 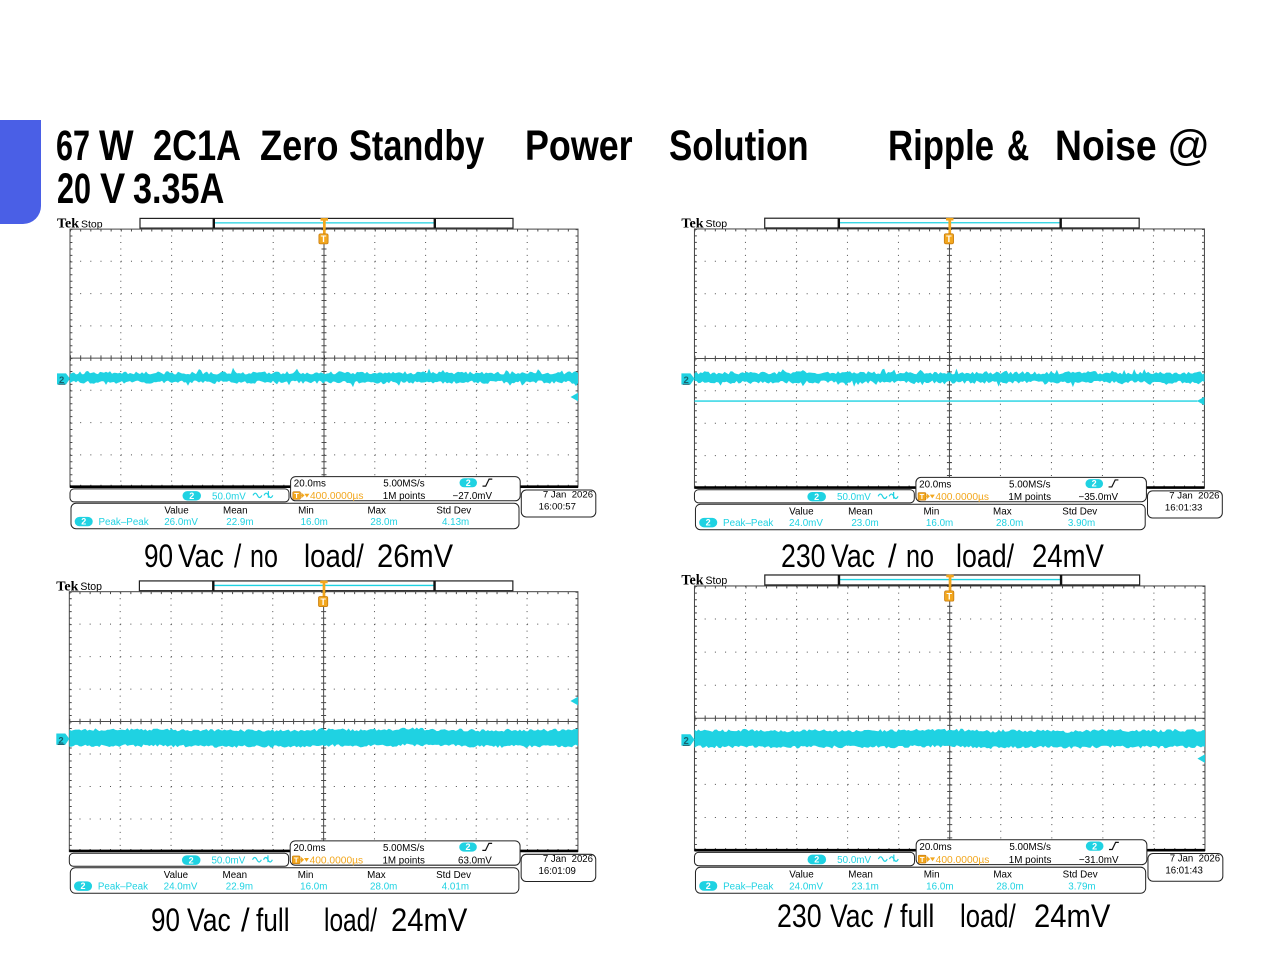 What do you see at coordinates (864, 523) in the screenshot?
I see `svg-text: 23.0m` at bounding box center [864, 523].